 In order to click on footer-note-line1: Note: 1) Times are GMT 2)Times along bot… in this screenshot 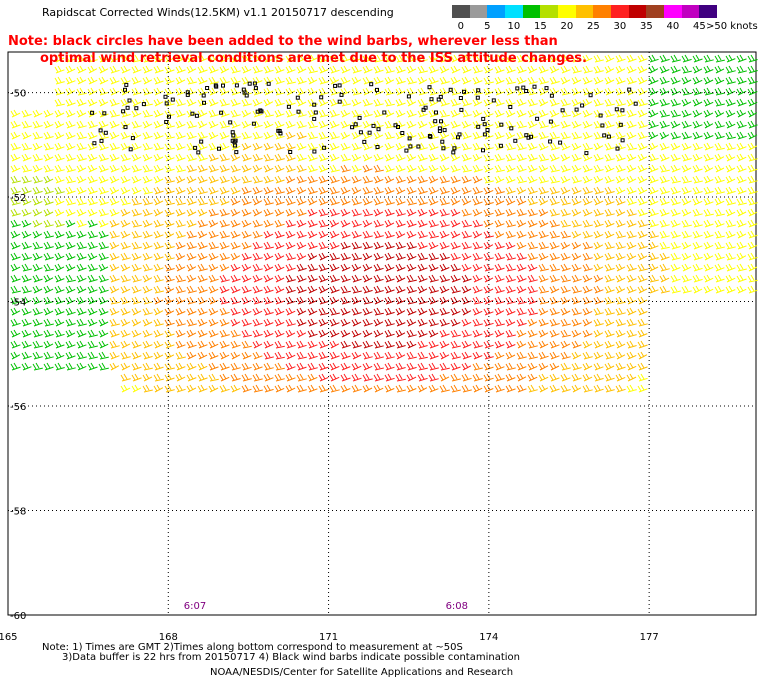, I will do `click(252, 647)`.